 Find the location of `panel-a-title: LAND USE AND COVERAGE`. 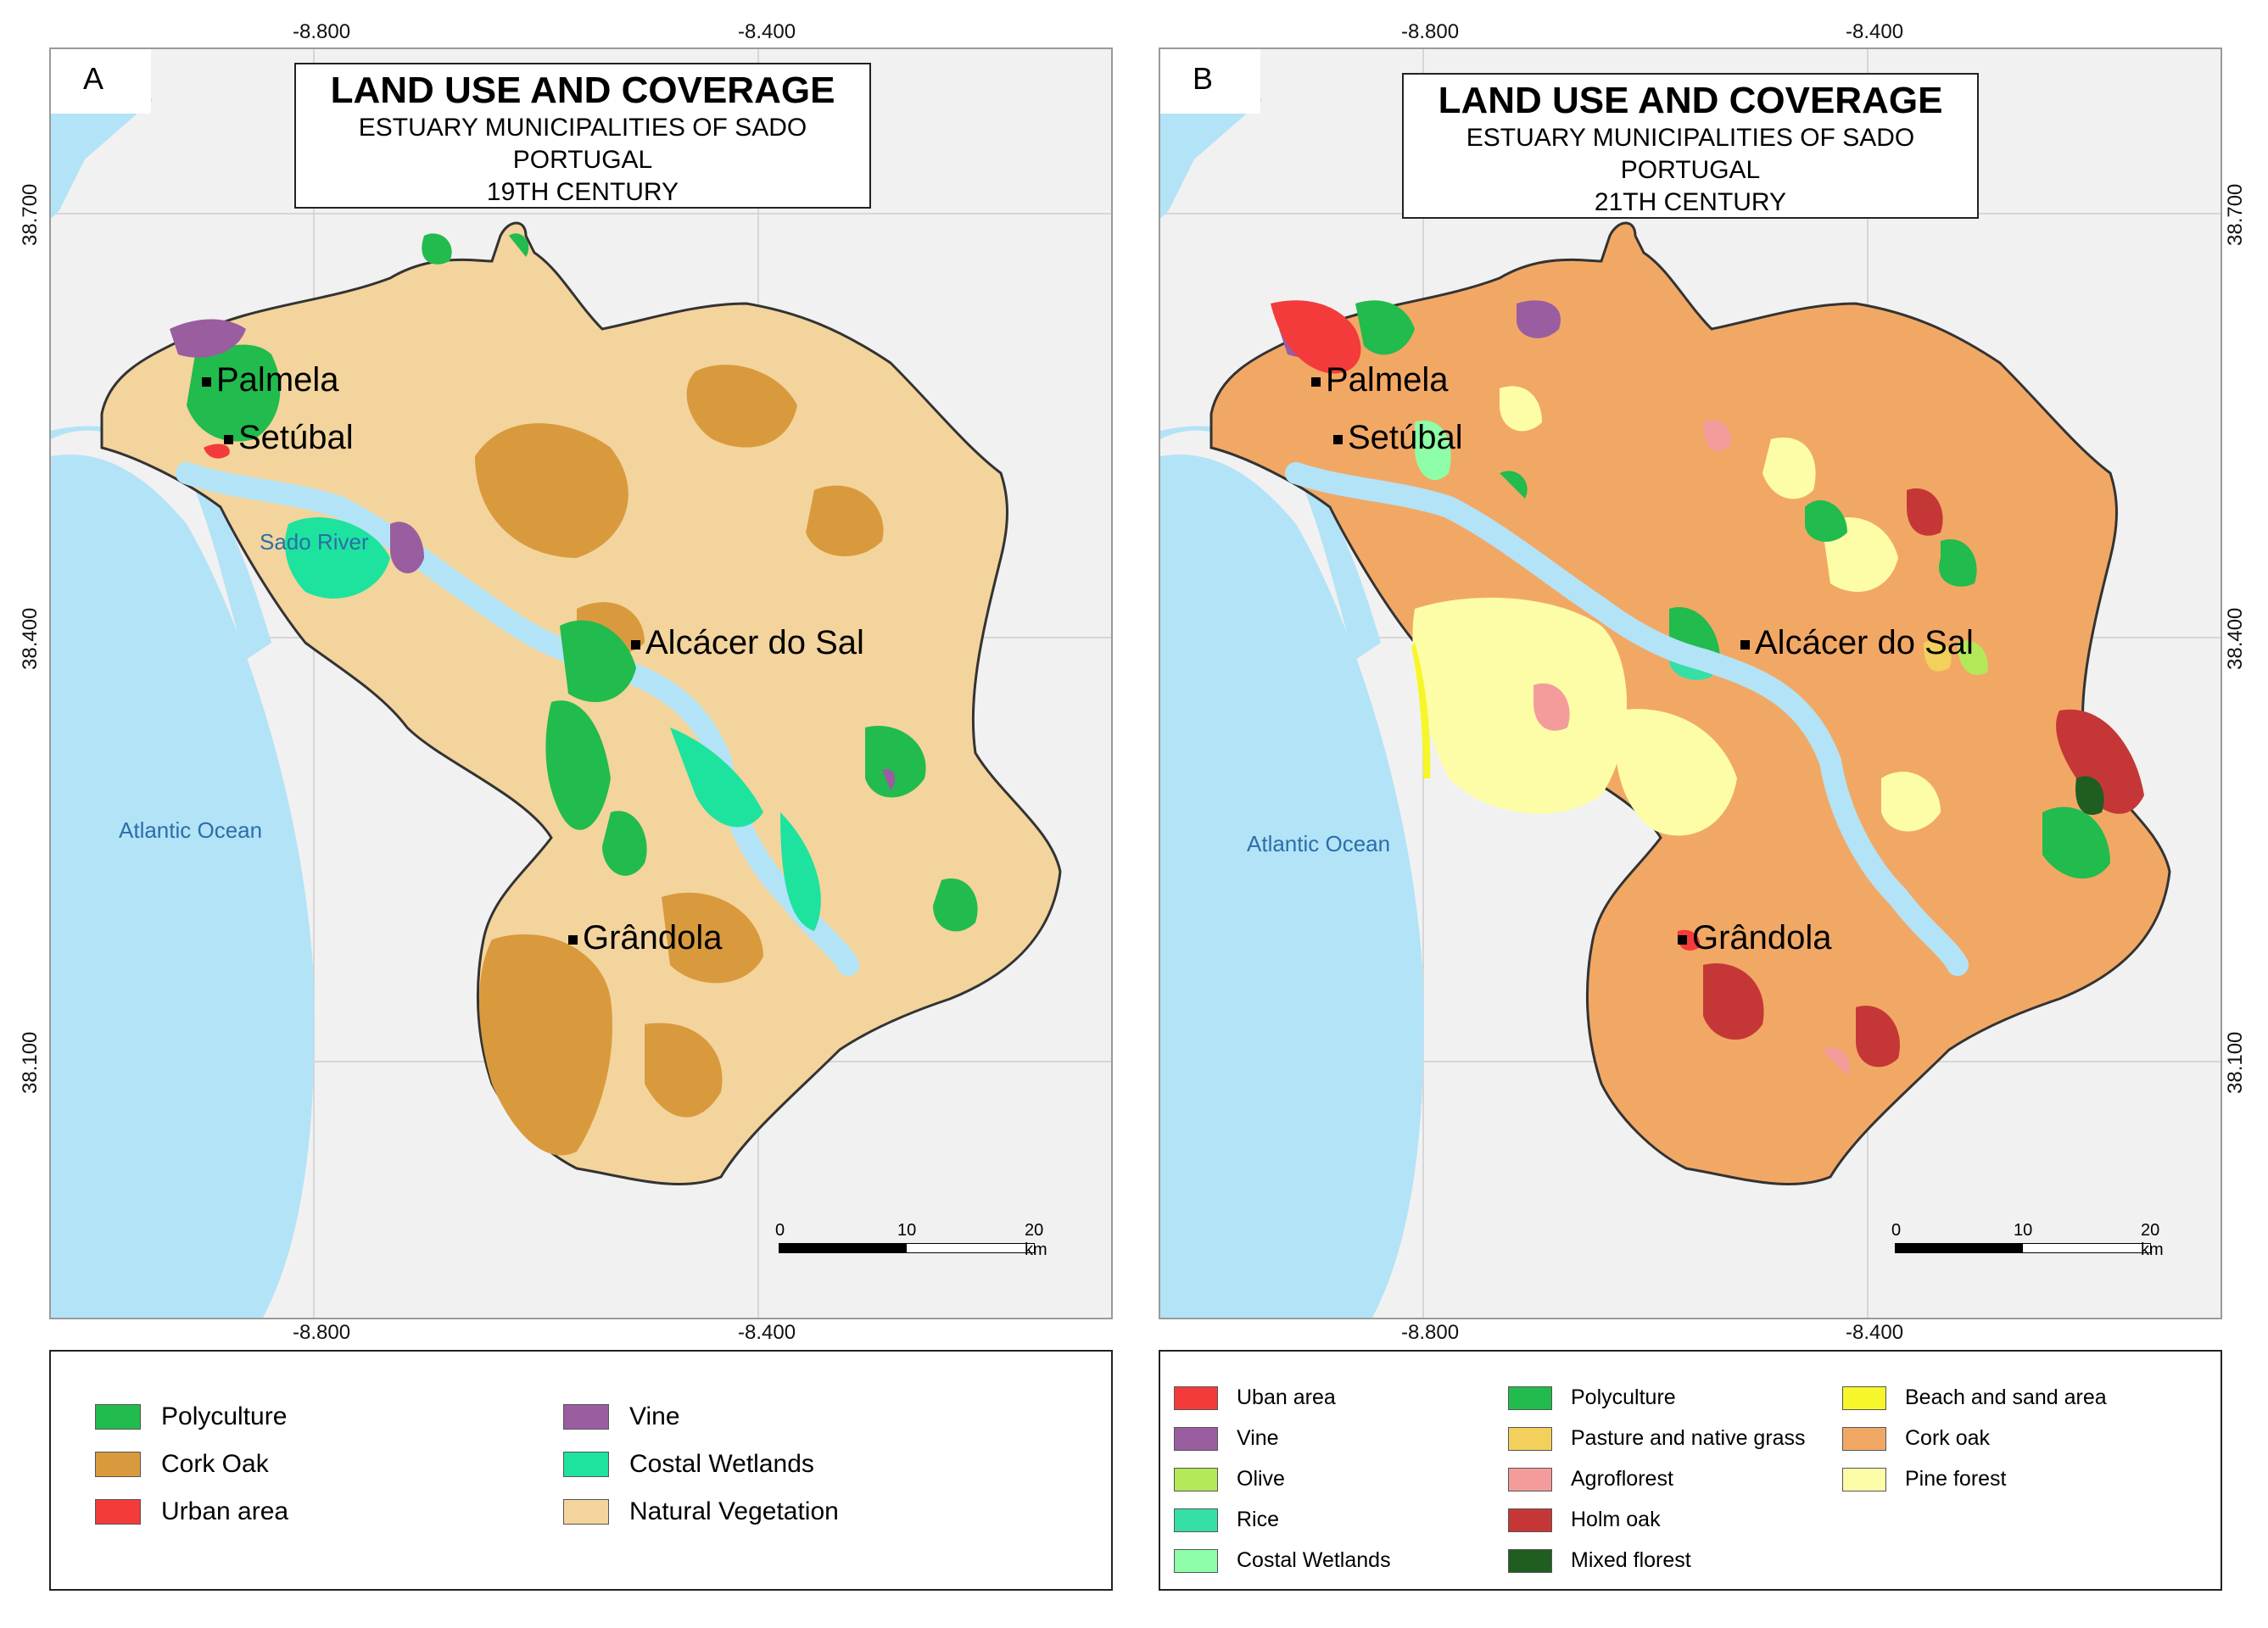

panel-a-title: LAND USE AND COVERAGE is located at coordinates (582, 90).